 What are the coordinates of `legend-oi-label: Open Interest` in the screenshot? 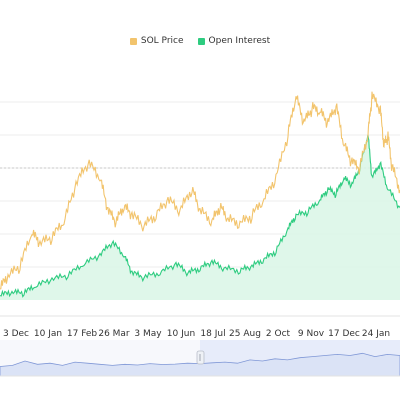 It's located at (239, 41).